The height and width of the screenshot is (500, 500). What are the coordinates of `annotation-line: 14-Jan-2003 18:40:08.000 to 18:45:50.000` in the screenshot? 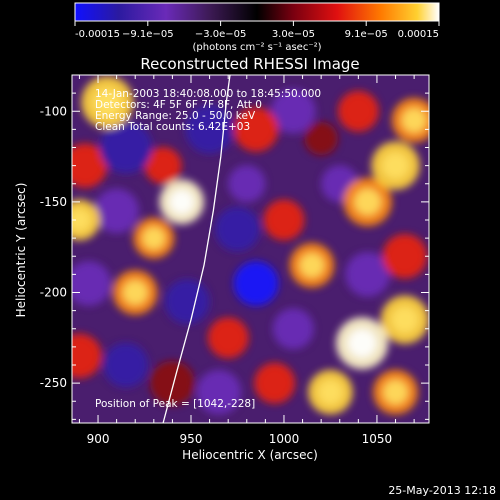 It's located at (208, 94).